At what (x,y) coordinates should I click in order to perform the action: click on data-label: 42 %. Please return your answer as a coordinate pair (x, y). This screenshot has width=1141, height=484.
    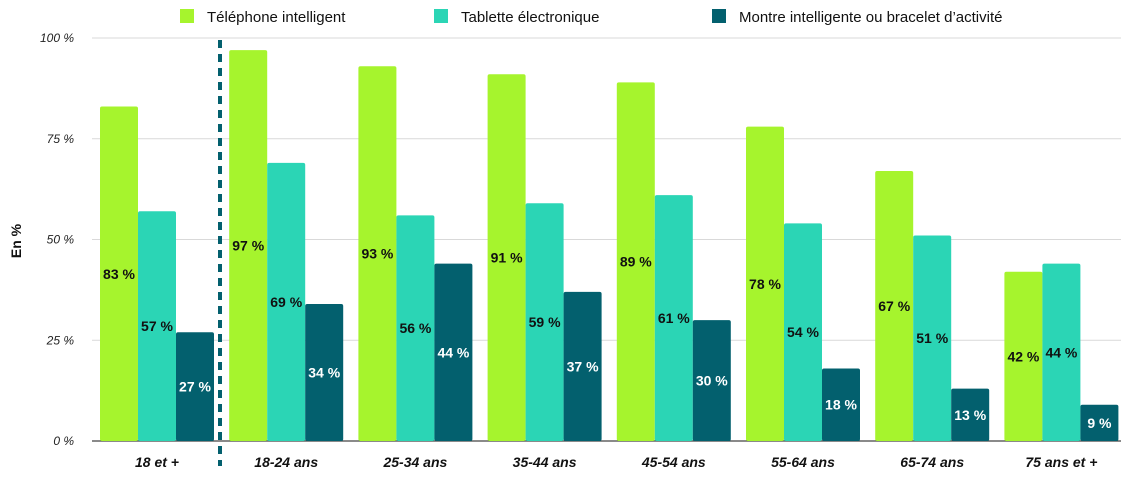
    Looking at the image, I should click on (1023, 356).